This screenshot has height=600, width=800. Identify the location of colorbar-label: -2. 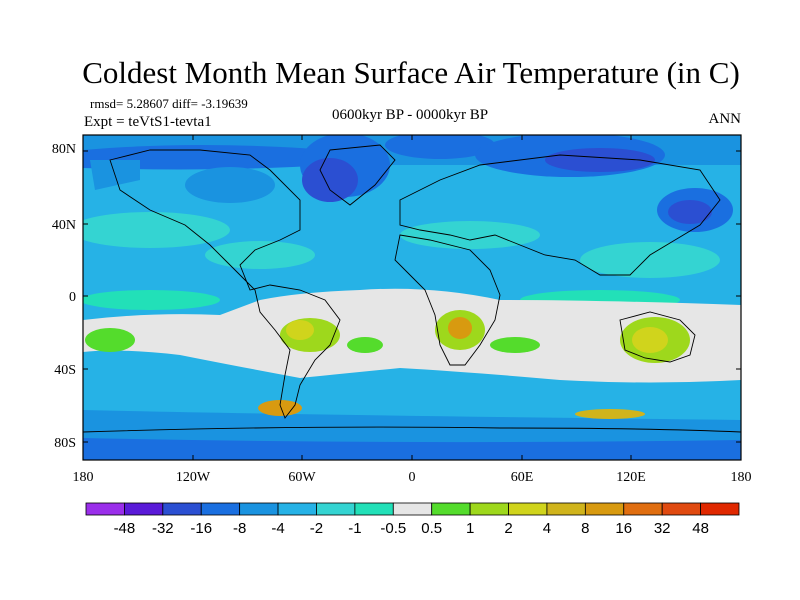
(316, 528).